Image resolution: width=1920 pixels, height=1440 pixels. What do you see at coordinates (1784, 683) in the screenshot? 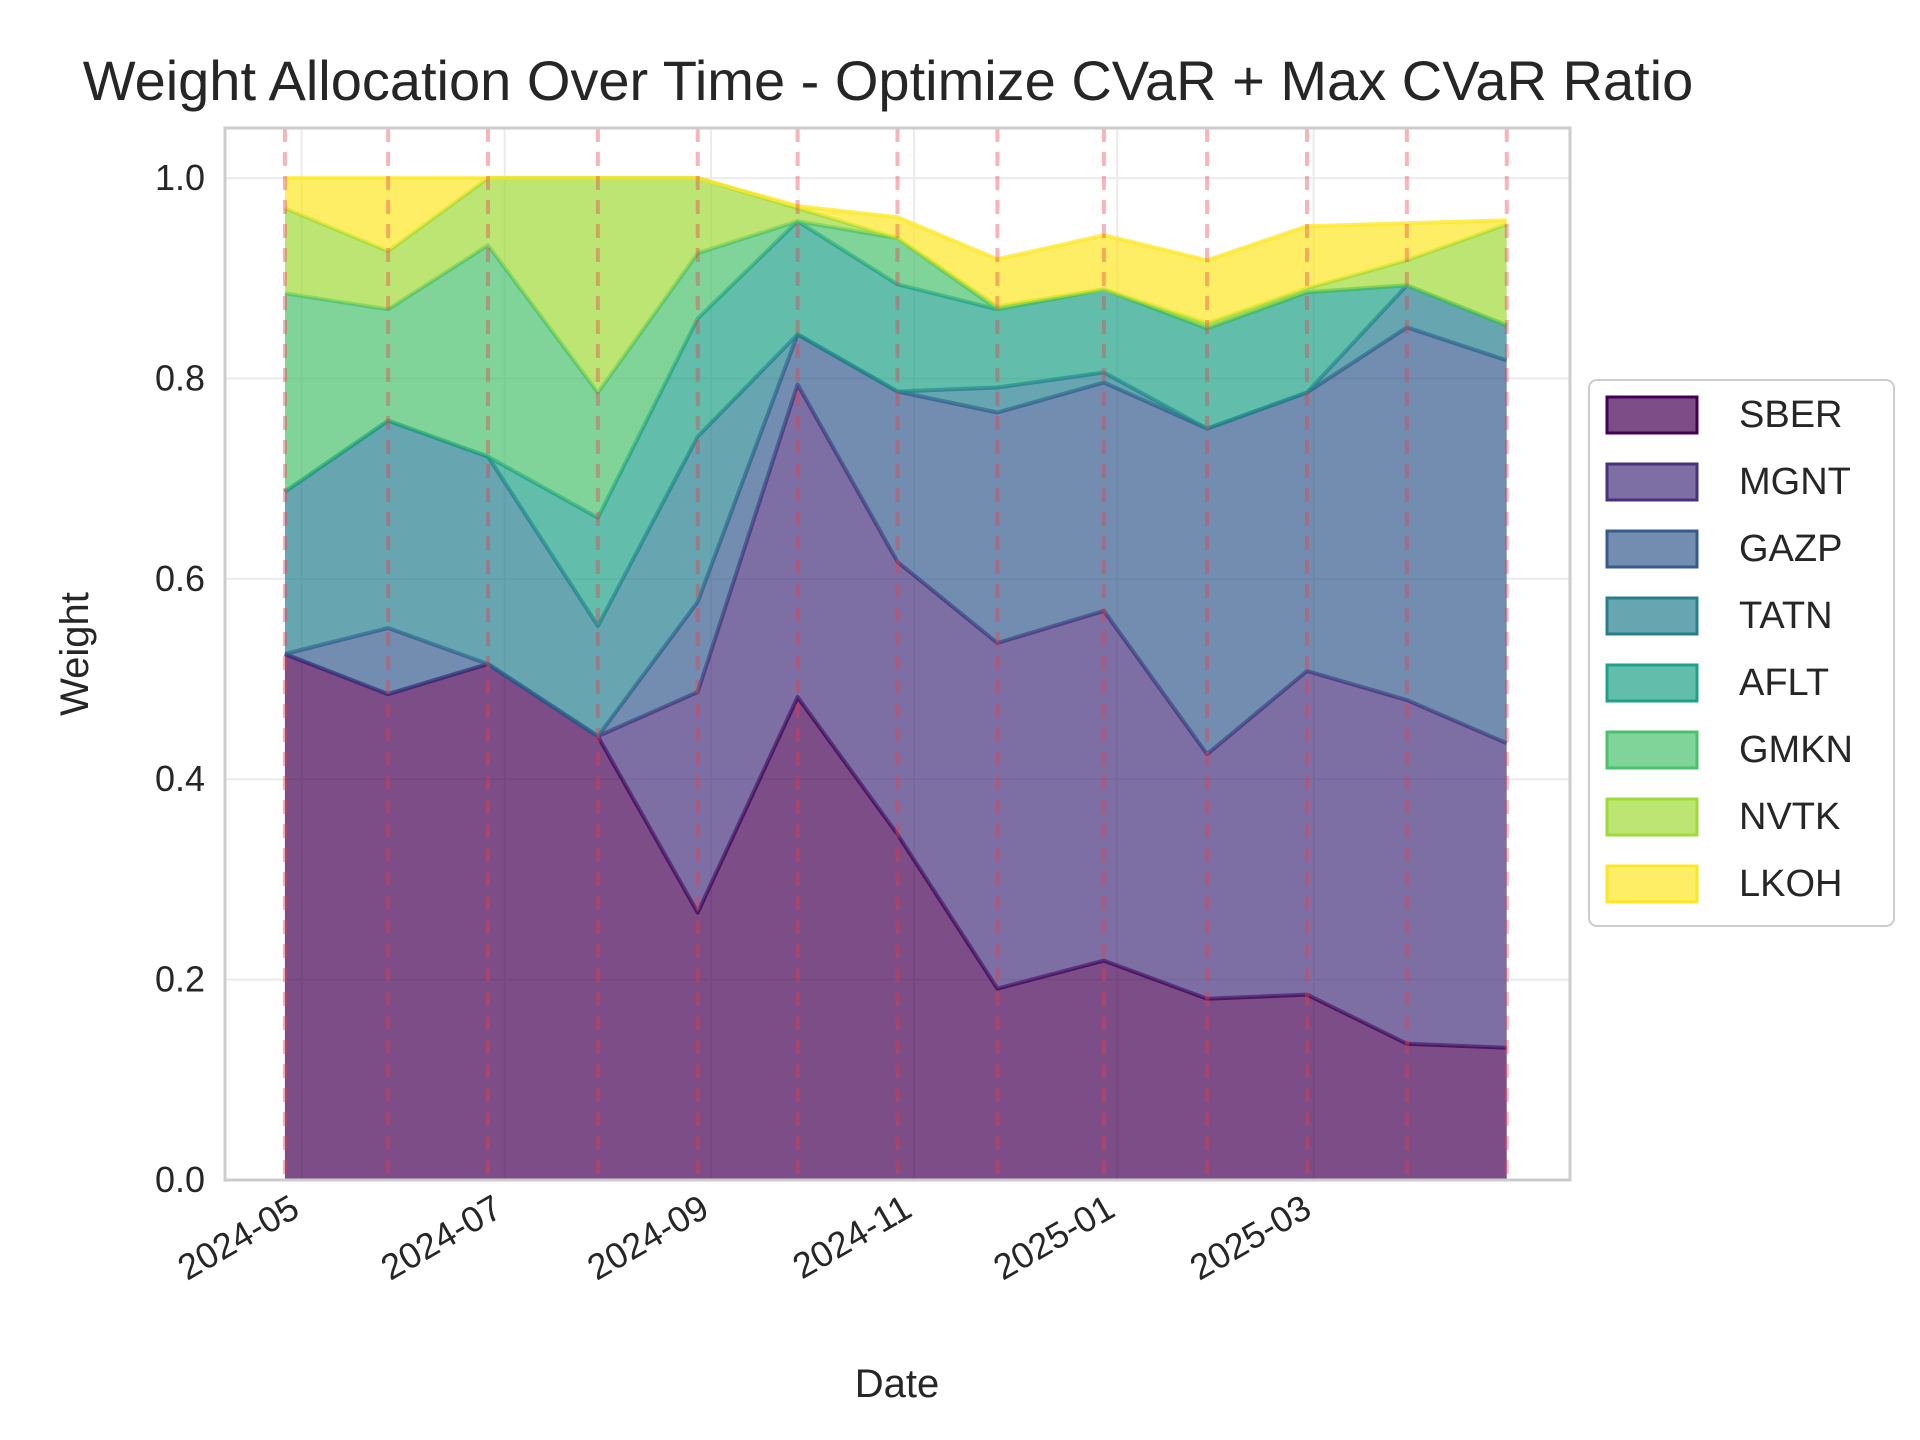
I see `legend-label-aflt: AFLT` at bounding box center [1784, 683].